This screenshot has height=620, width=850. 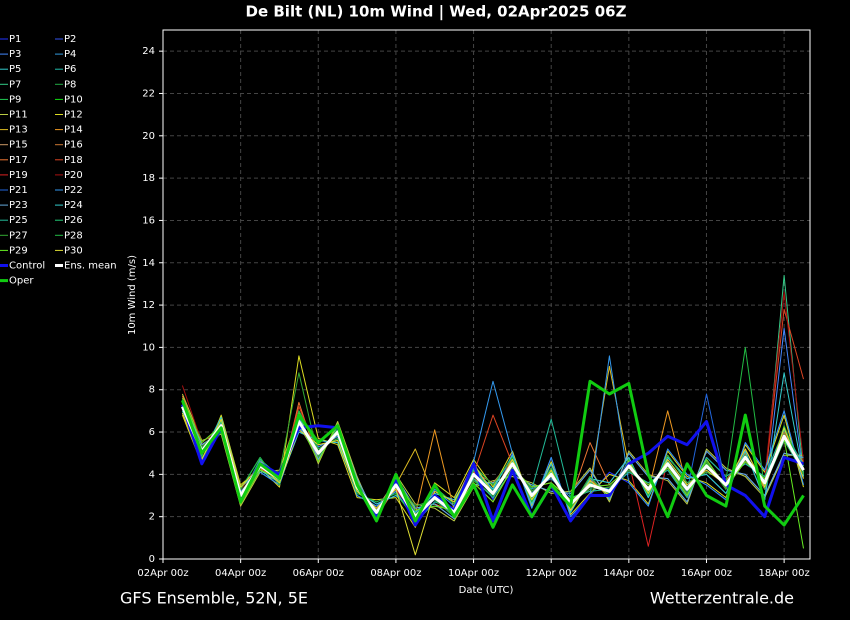 I want to click on y-tick-label: 6, so click(x=152, y=432).